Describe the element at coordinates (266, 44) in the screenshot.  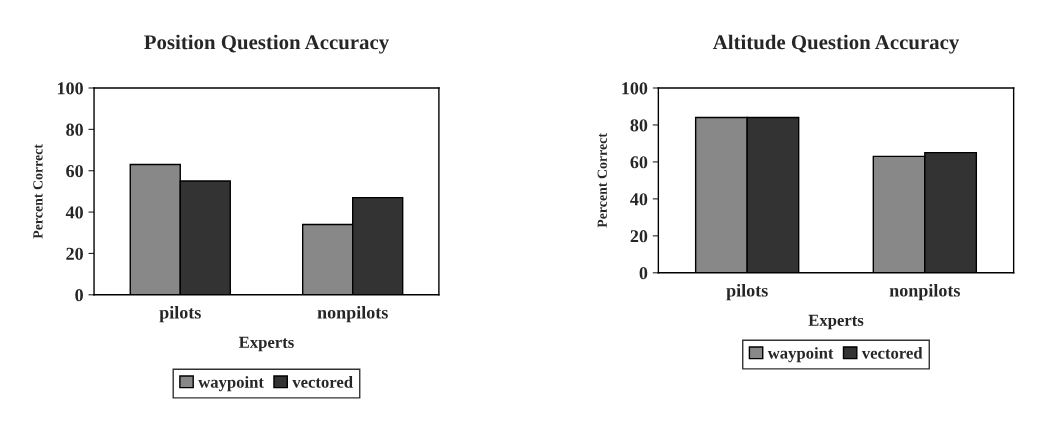
I see `chart-title: Position Question Accuracy` at that location.